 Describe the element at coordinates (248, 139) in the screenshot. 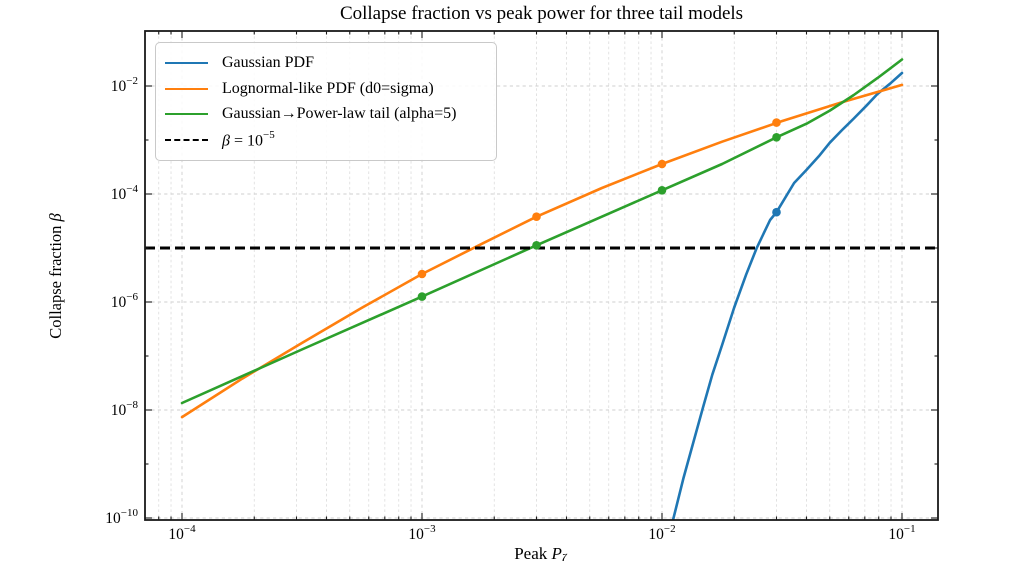

I see `legend-item-label: β = 10−5` at that location.